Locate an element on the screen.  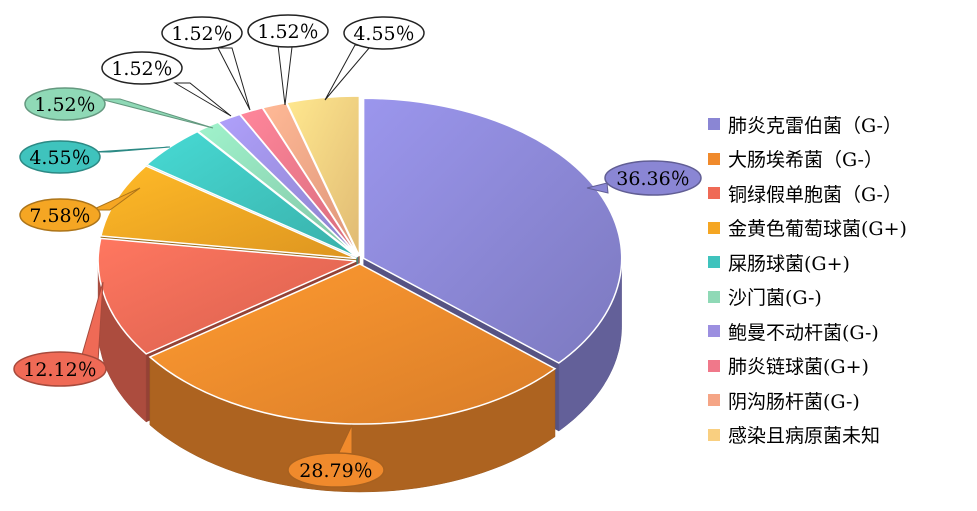
legend-item: 屎肠球菌(G+) is located at coordinates (840, 262).